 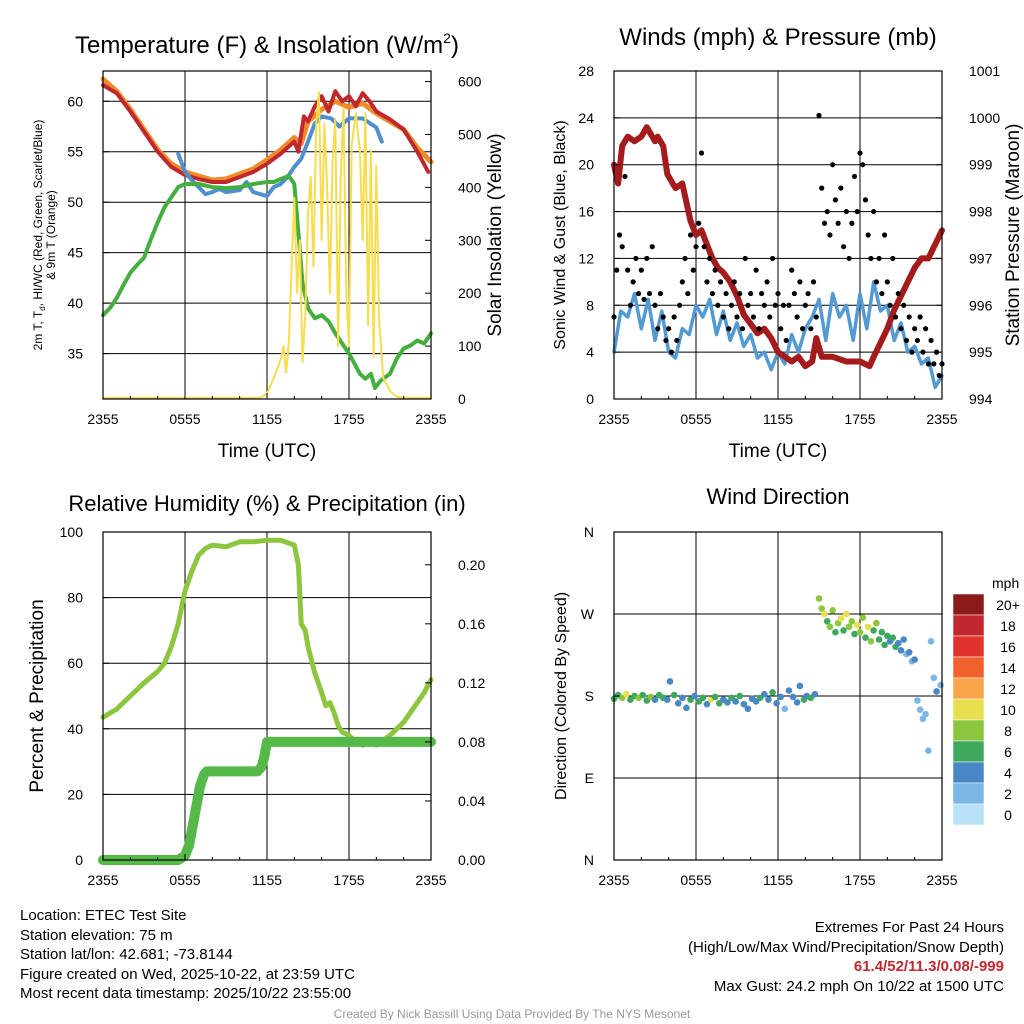 I want to click on y-tick-label: 45, so click(x=75, y=253).